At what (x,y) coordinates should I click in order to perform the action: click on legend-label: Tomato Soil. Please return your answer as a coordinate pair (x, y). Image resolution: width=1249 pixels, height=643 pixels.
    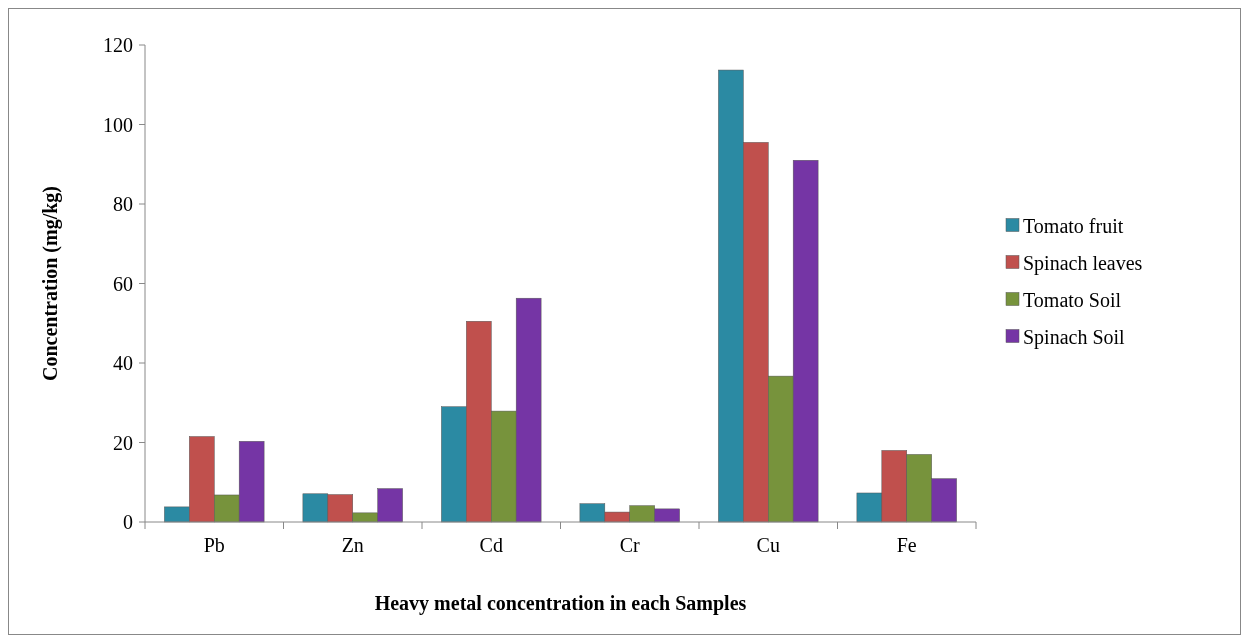
    Looking at the image, I should click on (1072, 299).